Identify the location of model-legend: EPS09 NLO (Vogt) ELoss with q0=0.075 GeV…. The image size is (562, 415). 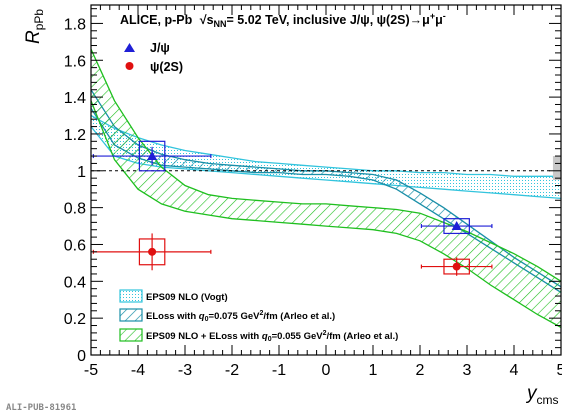
(258, 316).